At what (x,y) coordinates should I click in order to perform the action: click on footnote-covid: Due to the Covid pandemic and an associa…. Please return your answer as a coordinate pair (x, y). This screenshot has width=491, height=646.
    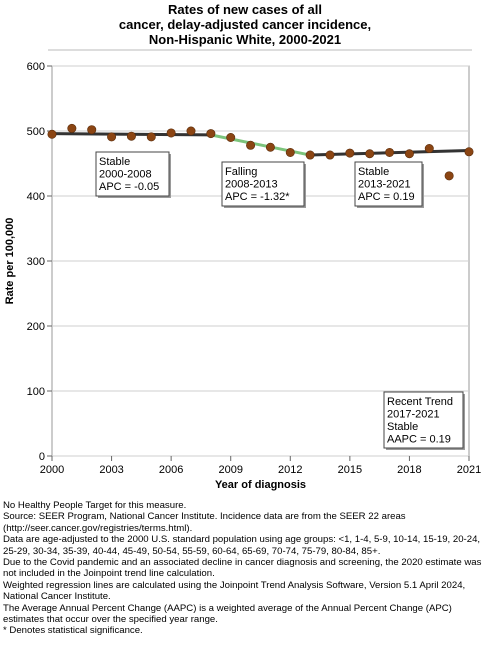
    Looking at the image, I should click on (242, 568).